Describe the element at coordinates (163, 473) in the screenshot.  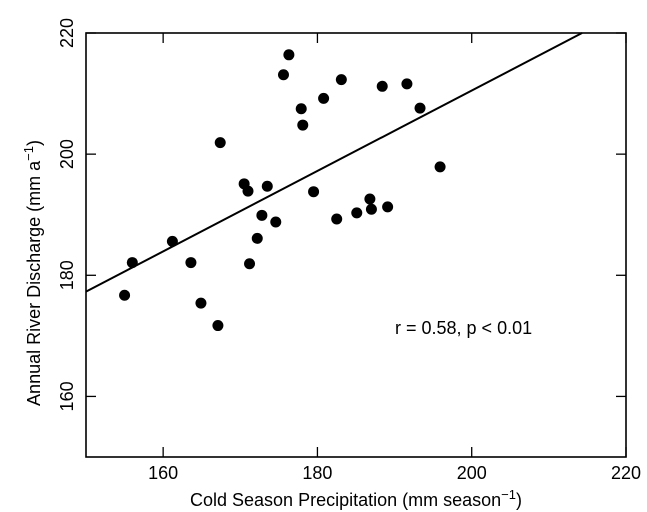
I see `x-tick-label: 160` at that location.